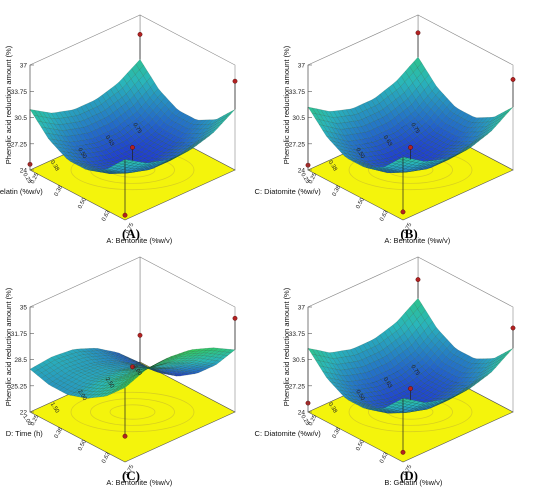 This screenshot has height=498, width=550. I want to click on z-tick-label: 28.5, so click(20, 360).